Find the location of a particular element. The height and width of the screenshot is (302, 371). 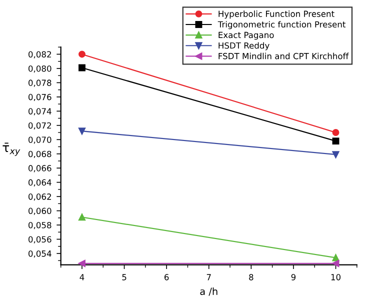

y-tick-label: 0,054 is located at coordinates (40, 254).